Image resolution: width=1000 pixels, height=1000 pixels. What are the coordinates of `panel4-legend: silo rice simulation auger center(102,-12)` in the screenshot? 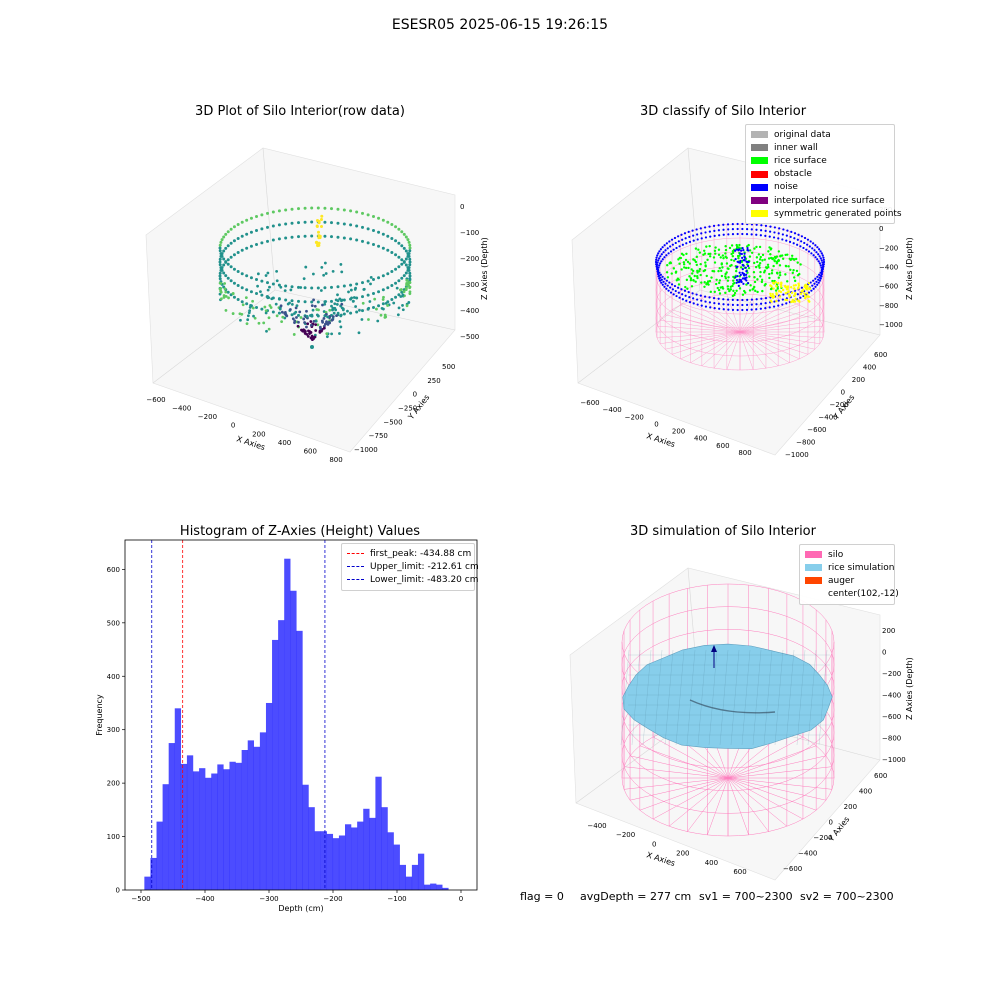 It's located at (849, 574).